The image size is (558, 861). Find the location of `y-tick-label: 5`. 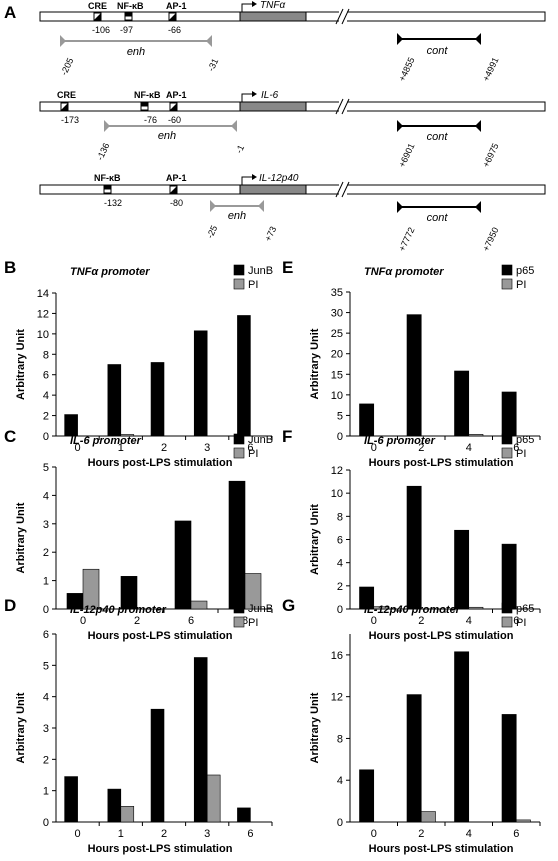

y-tick-label: 5 is located at coordinates (46, 468).